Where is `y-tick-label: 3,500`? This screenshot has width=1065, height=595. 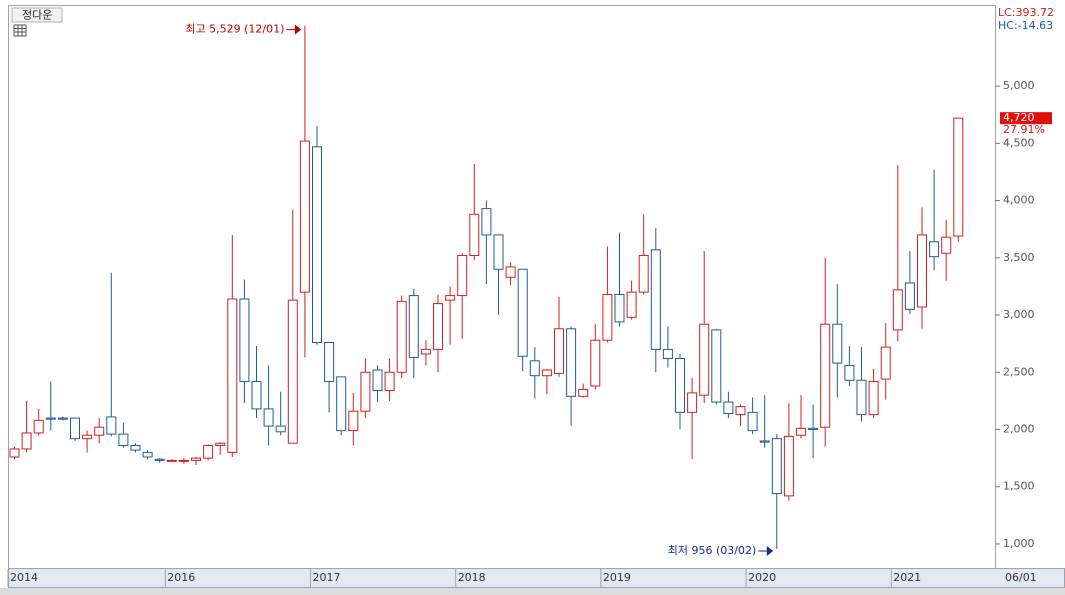 y-tick-label: 3,500 is located at coordinates (1019, 257).